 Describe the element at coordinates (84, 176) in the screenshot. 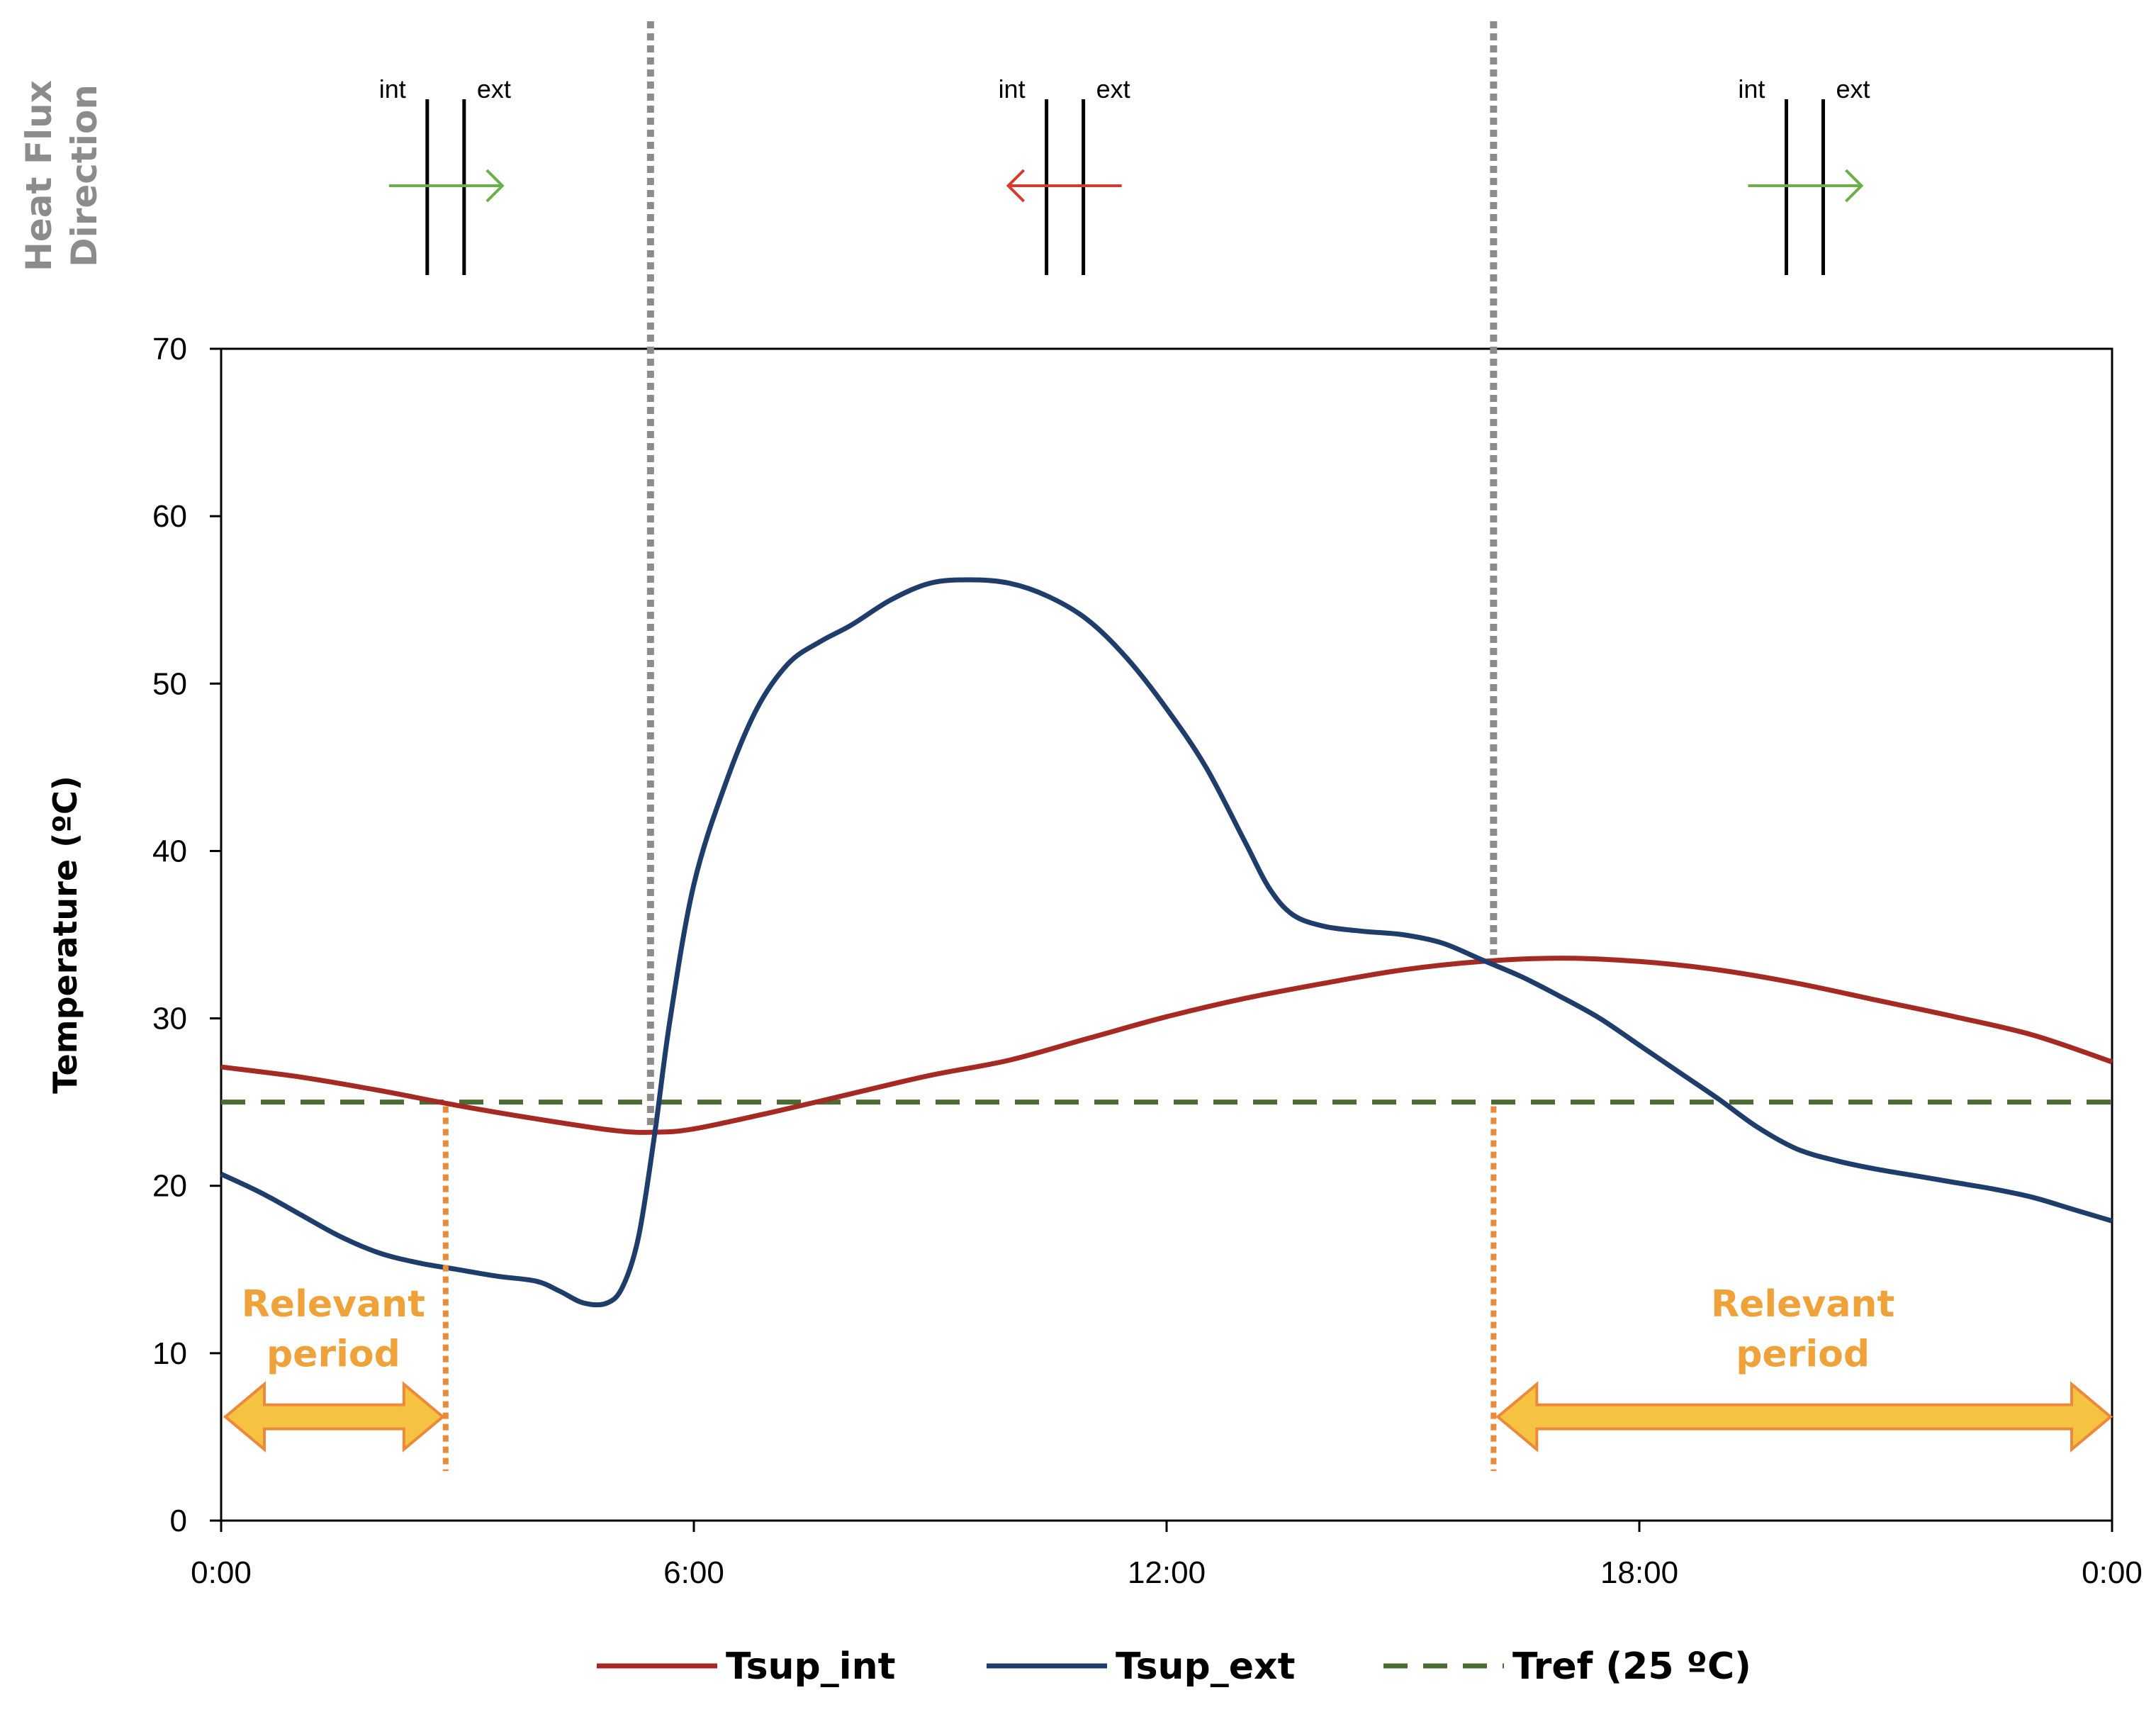

I see `heat-flux-title-line2: Direction` at that location.